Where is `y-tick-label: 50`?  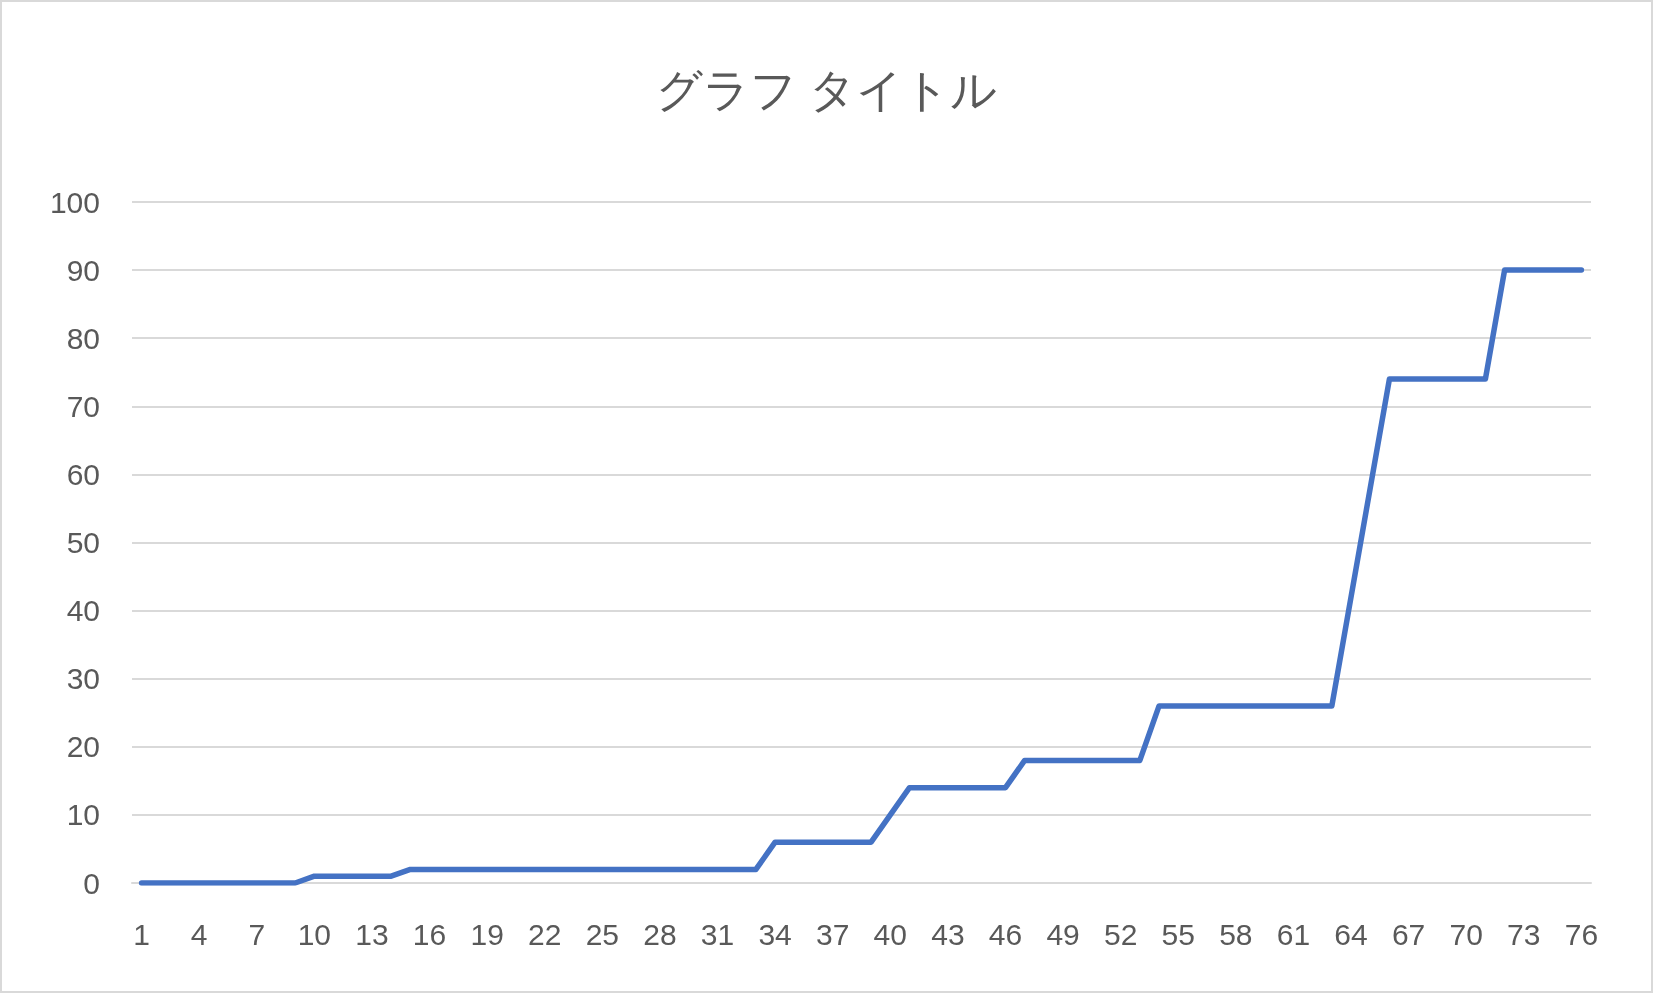
y-tick-label: 50 is located at coordinates (83, 542).